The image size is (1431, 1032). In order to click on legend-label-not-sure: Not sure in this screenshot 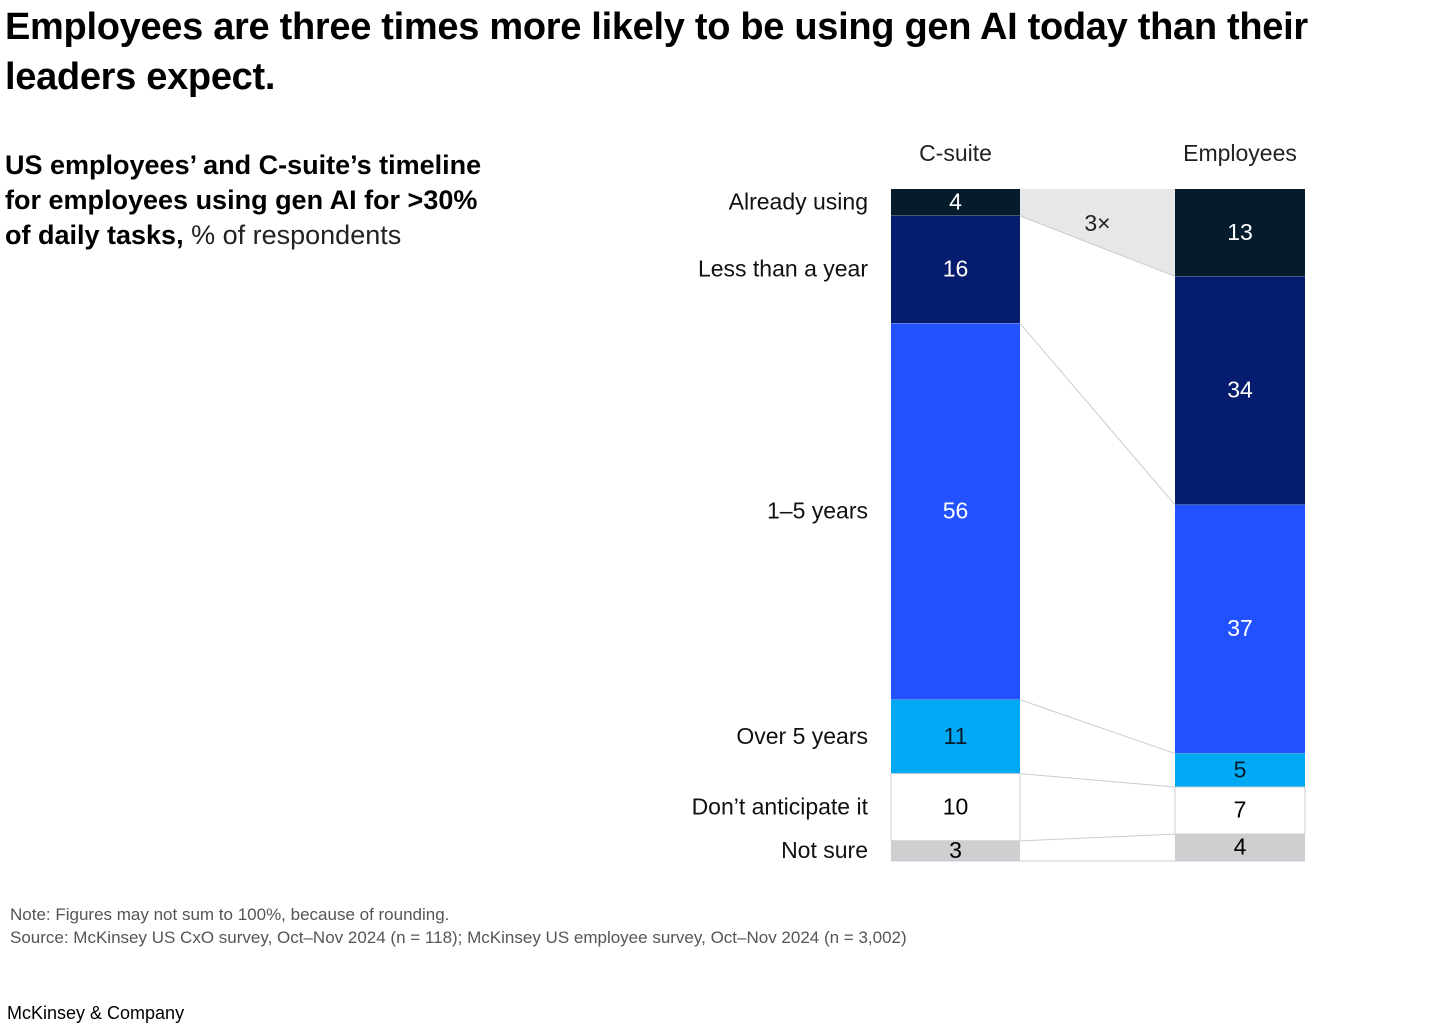, I will do `click(824, 850)`.